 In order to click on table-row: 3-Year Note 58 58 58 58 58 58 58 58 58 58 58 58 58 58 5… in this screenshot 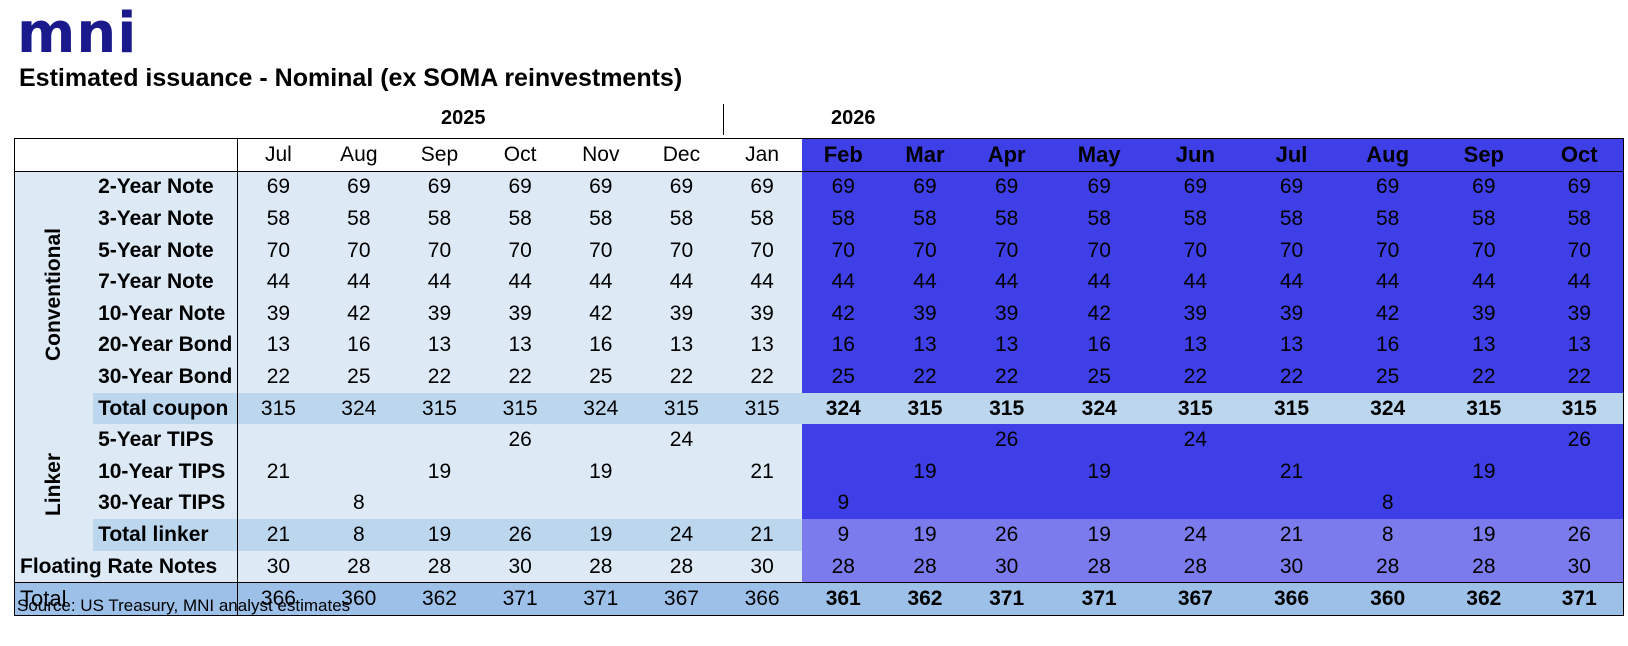, I will do `click(819, 219)`.